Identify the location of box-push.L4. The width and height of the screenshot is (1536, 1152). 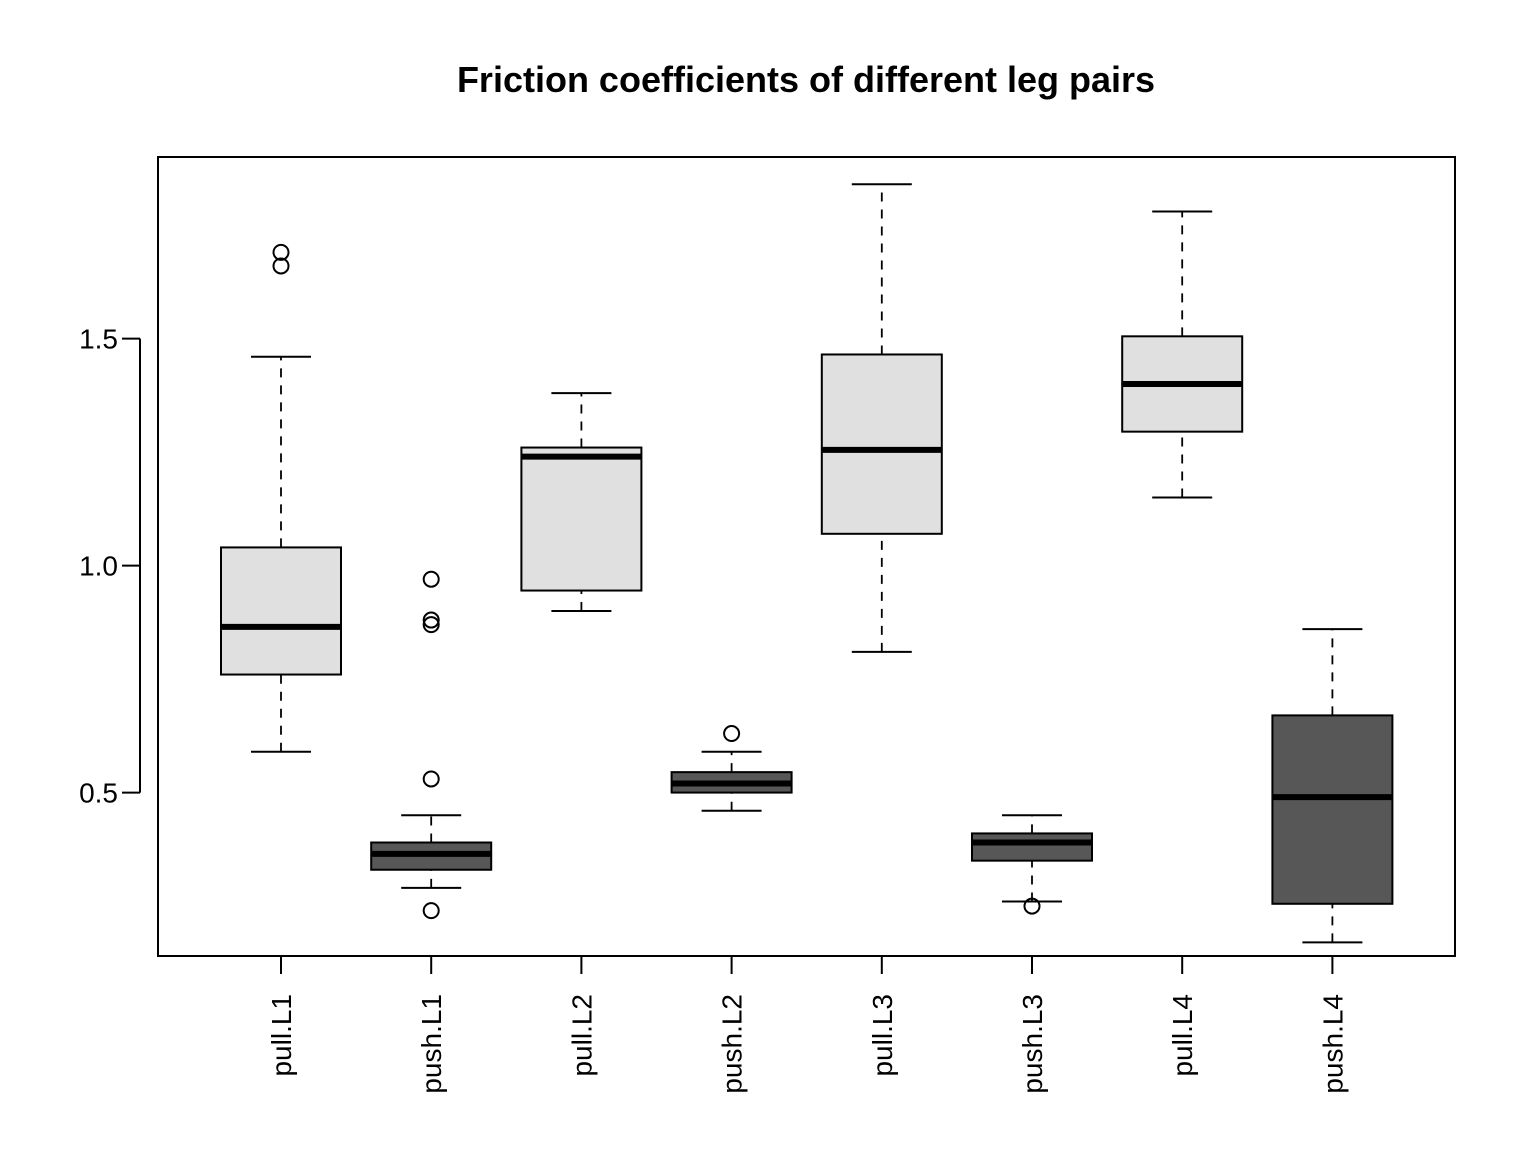
(1332, 786).